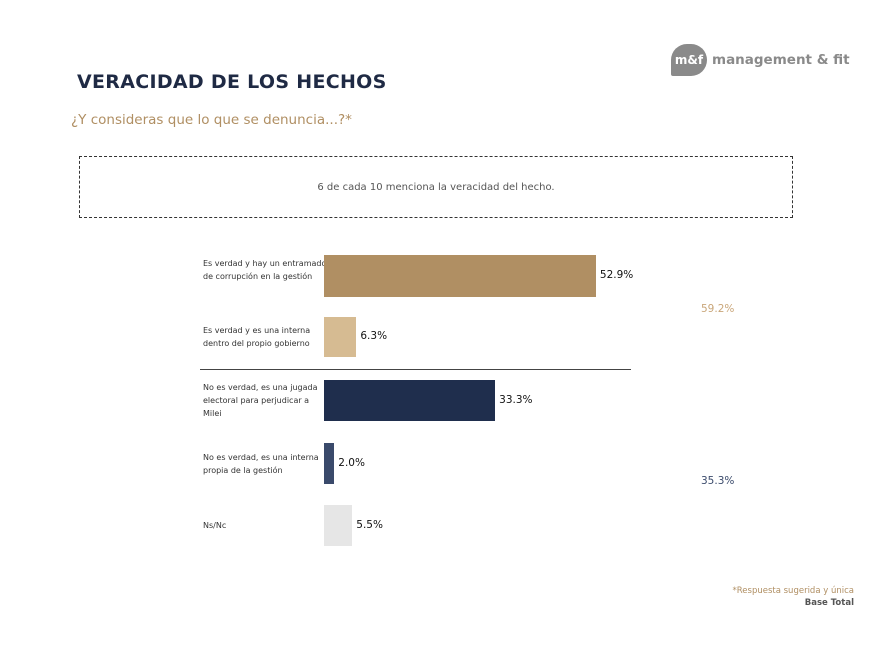 This screenshot has width=887, height=646. I want to click on data-label: 2.0%, so click(351, 462).